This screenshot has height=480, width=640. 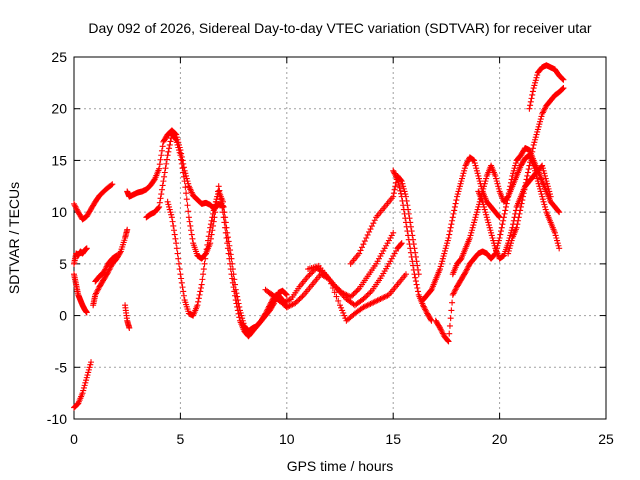 I want to click on x-axis-label: GPS time / hours, so click(x=340, y=466).